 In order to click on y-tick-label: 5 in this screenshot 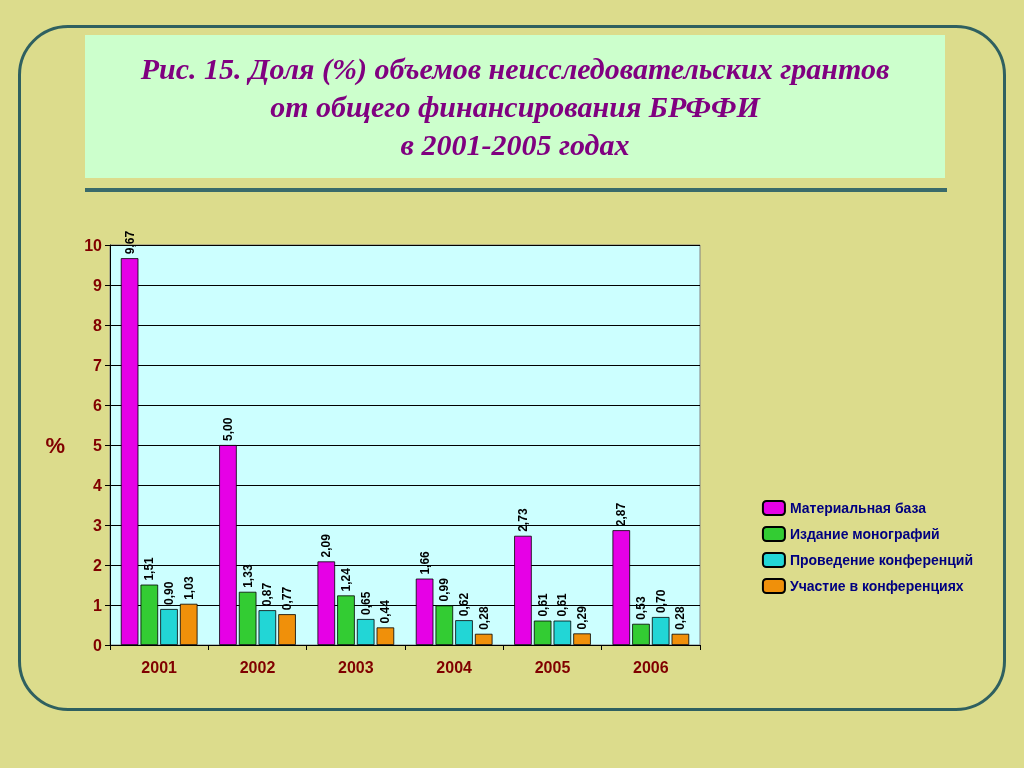, I will do `click(98, 445)`.